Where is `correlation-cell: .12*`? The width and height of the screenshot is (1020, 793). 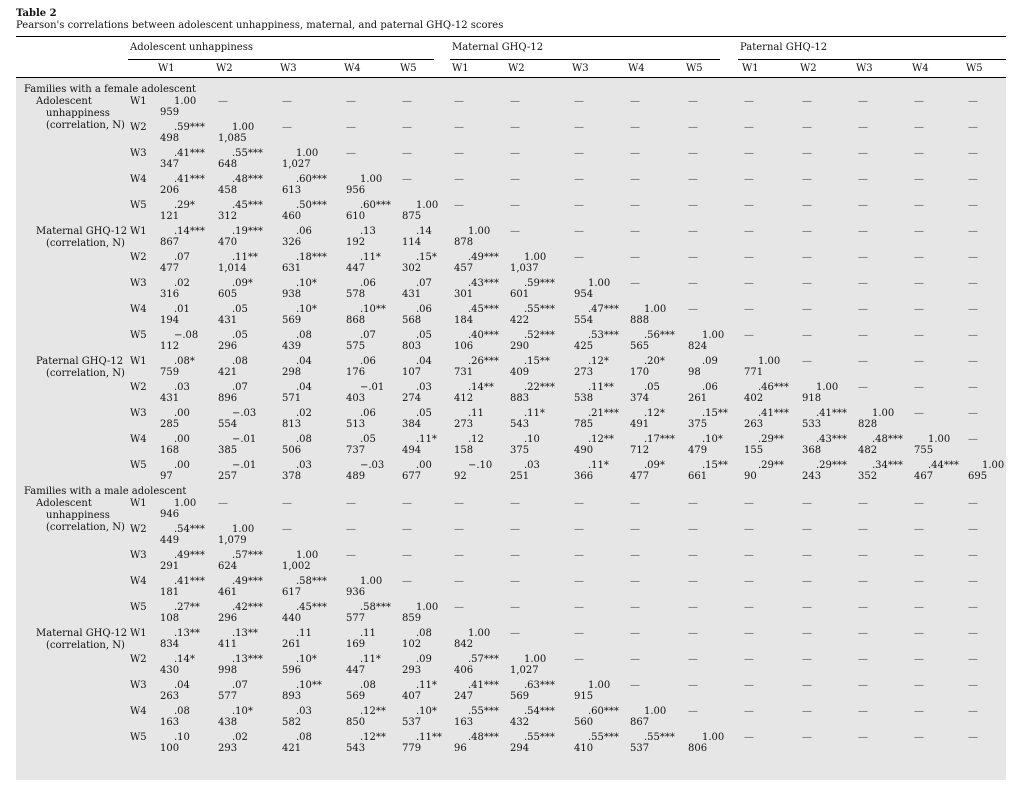 correlation-cell: .12* is located at coordinates (654, 413).